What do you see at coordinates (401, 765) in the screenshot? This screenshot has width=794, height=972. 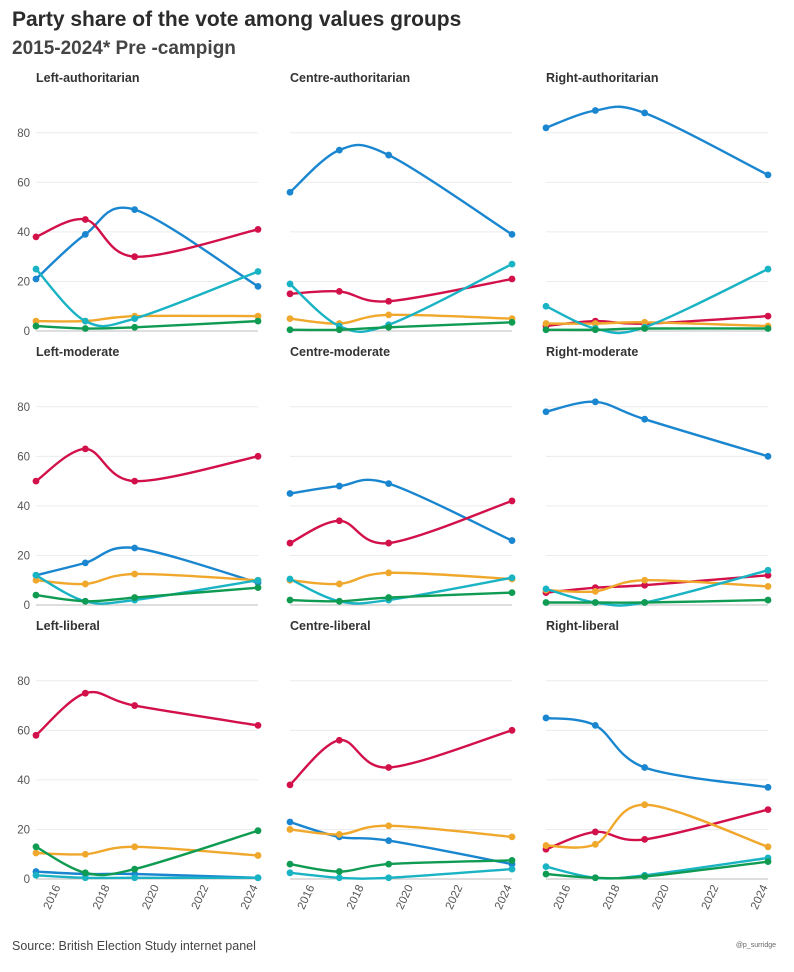 I see `panel-centre-liberal: Centre-liberal 2016 2018 2020 2022 2024` at bounding box center [401, 765].